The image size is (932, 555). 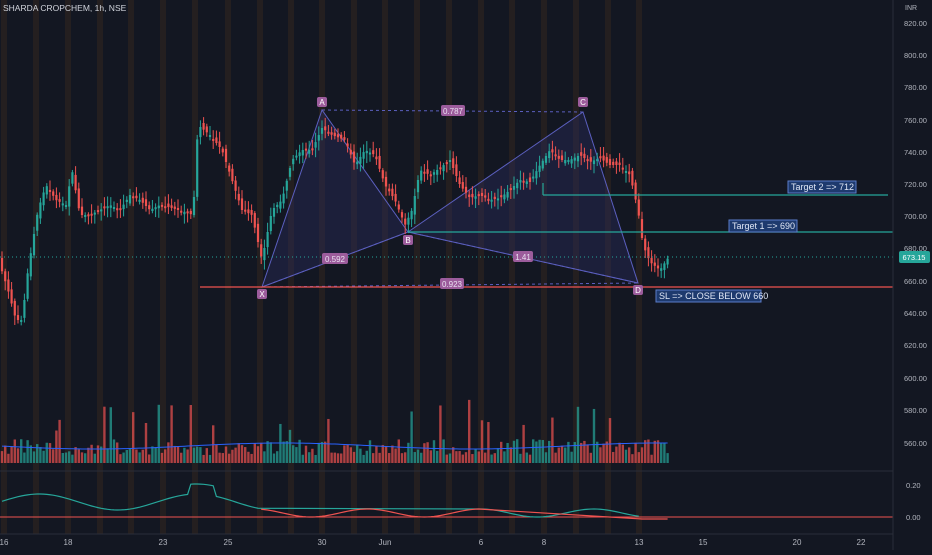 What do you see at coordinates (913, 501) in the screenshot?
I see `indicator-axis-ticks: 0.20 0.00` at bounding box center [913, 501].